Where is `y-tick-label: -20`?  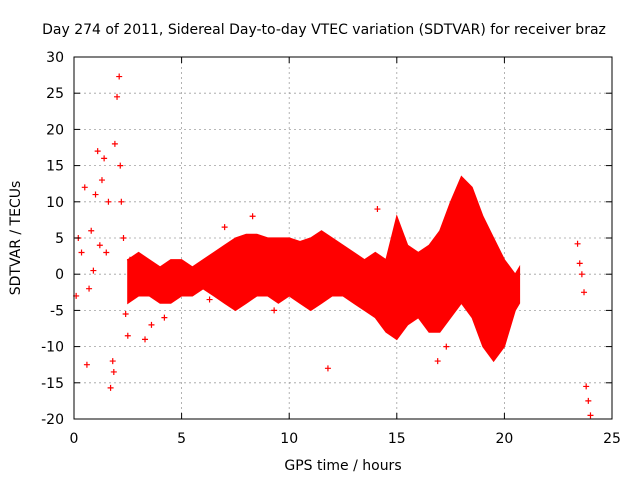
y-tick-label: -20 is located at coordinates (52, 420).